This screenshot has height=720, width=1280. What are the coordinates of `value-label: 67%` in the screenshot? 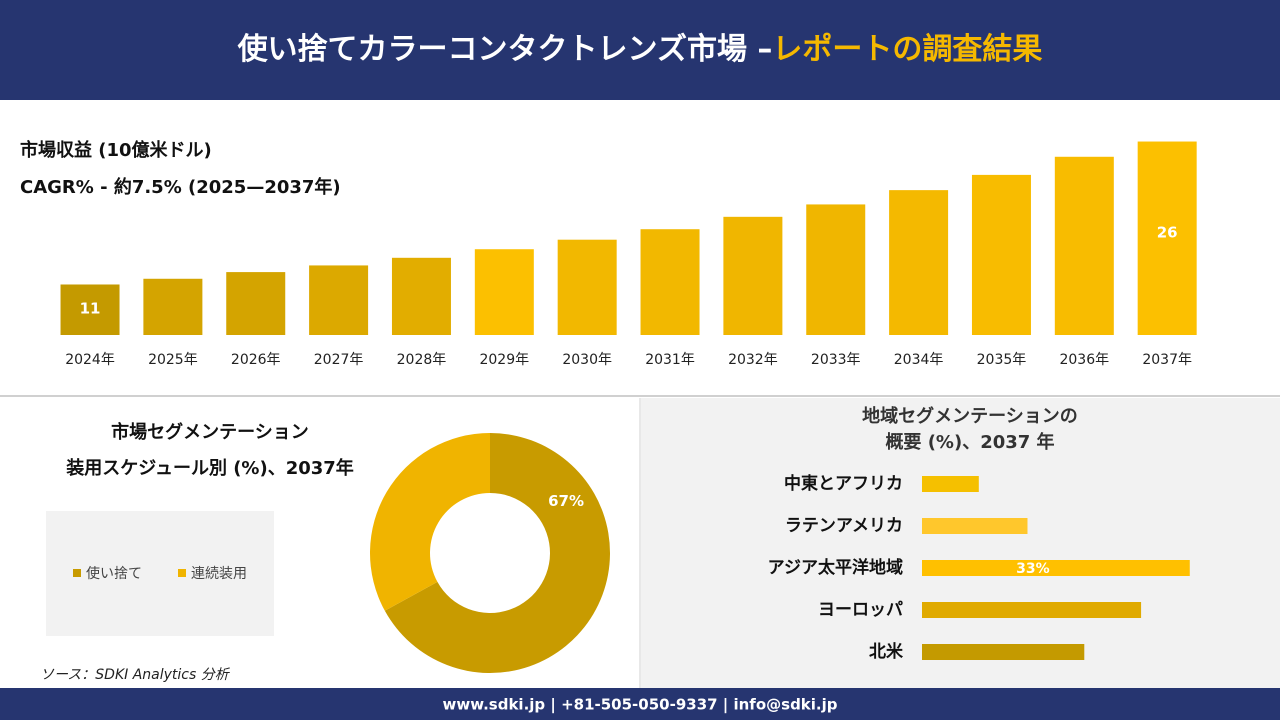 It's located at (566, 501).